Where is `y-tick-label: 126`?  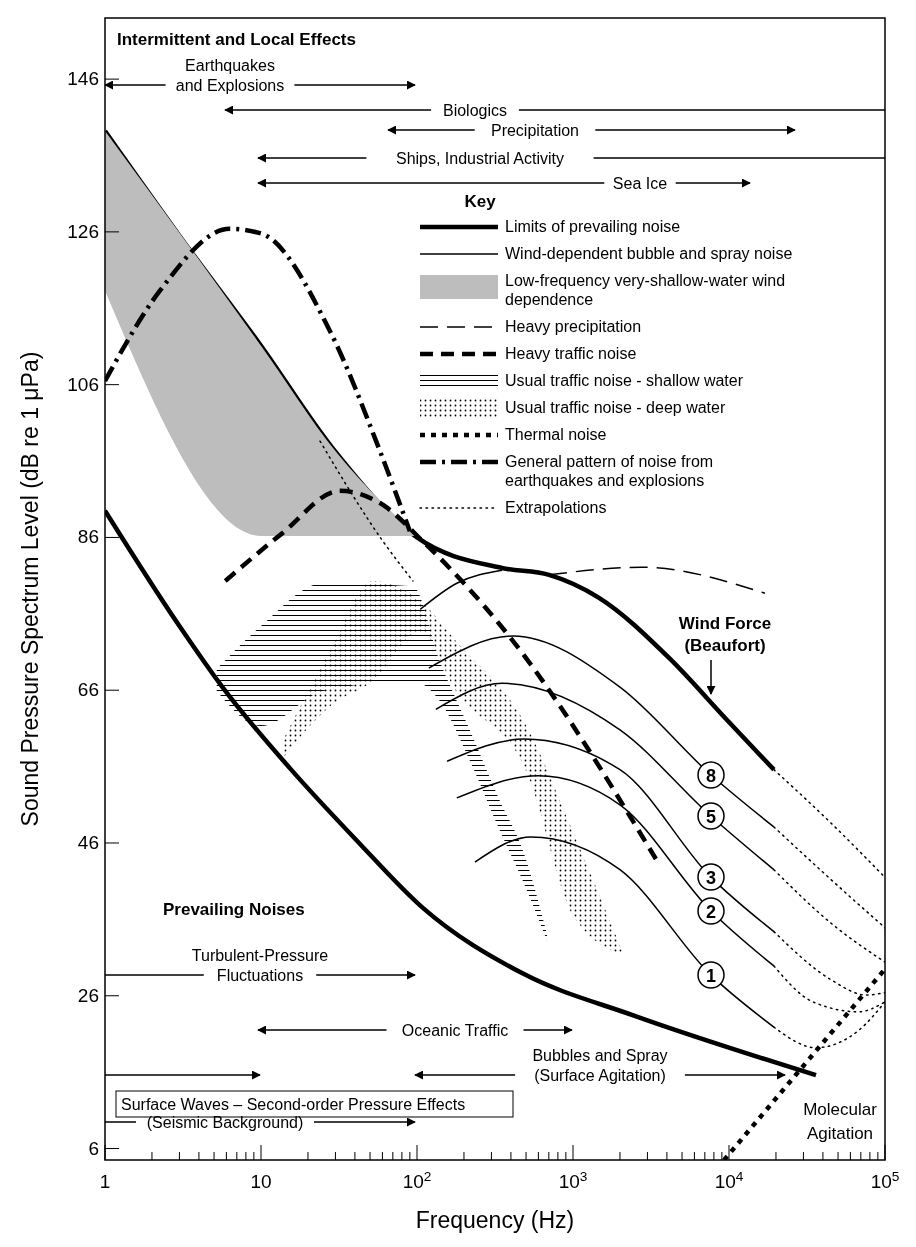 y-tick-label: 126 is located at coordinates (83, 231).